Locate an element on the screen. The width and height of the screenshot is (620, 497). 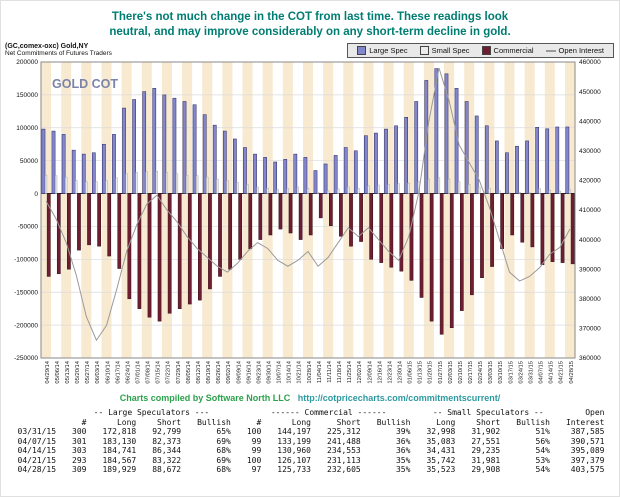
svg-text: 430000 is located at coordinates (590, 151).